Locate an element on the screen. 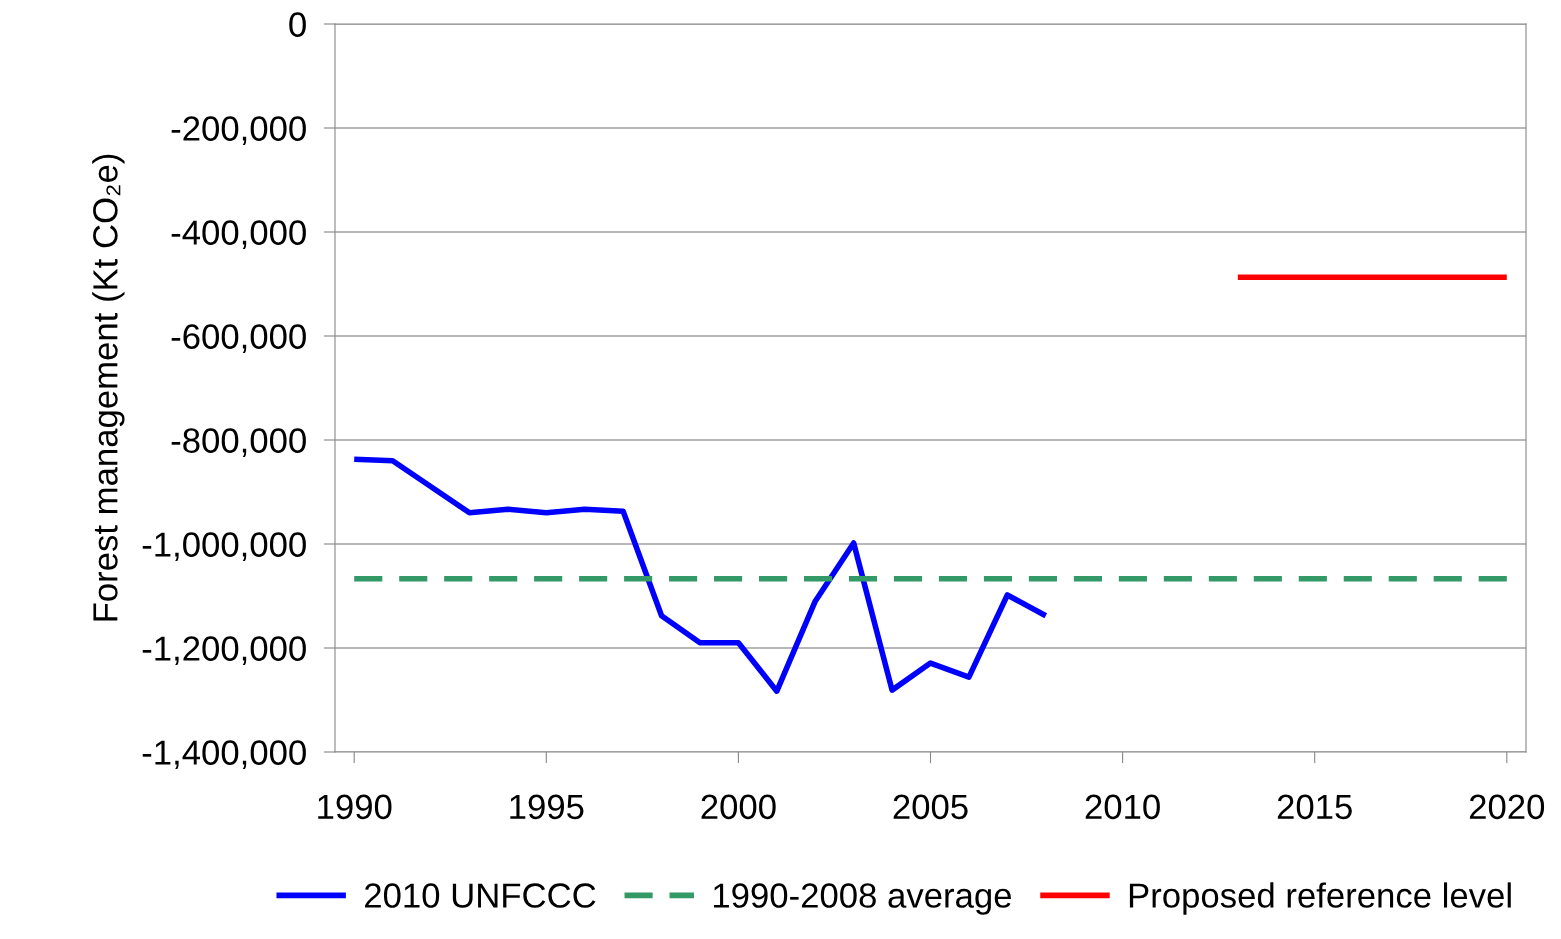 Image resolution: width=1561 pixels, height=939 pixels. y-tick-label: -800,000 is located at coordinates (238, 443).